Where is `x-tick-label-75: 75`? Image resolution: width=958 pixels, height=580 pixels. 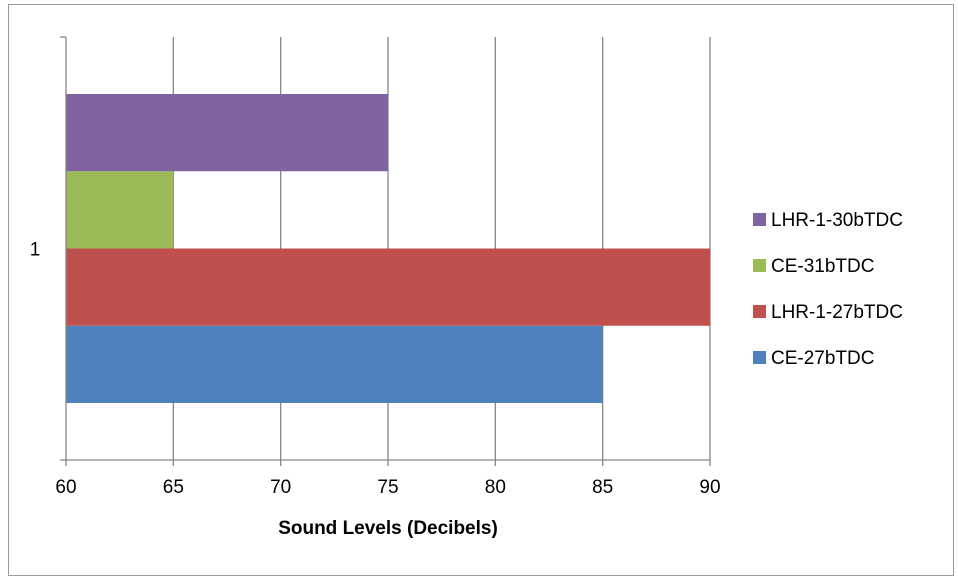
x-tick-label-75: 75 is located at coordinates (387, 487).